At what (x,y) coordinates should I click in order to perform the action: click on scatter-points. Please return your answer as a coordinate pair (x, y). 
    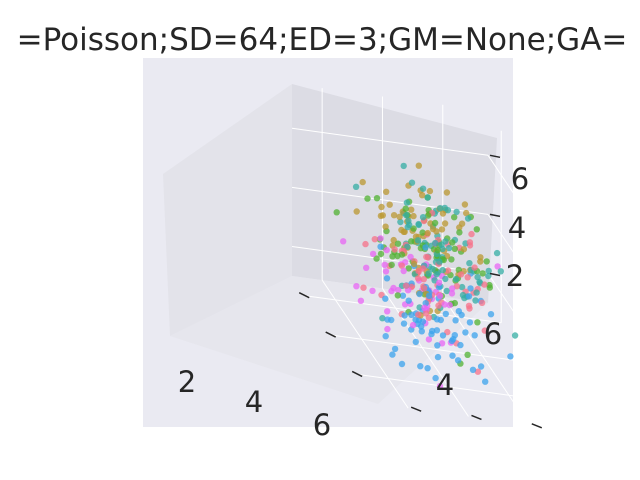
    Looking at the image, I should click on (426, 276).